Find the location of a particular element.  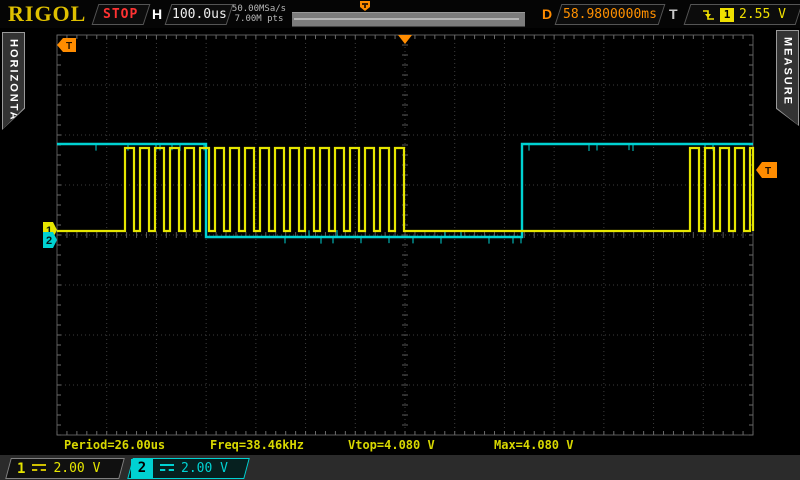

rigol-logo: RIGOL is located at coordinates (47, 13).